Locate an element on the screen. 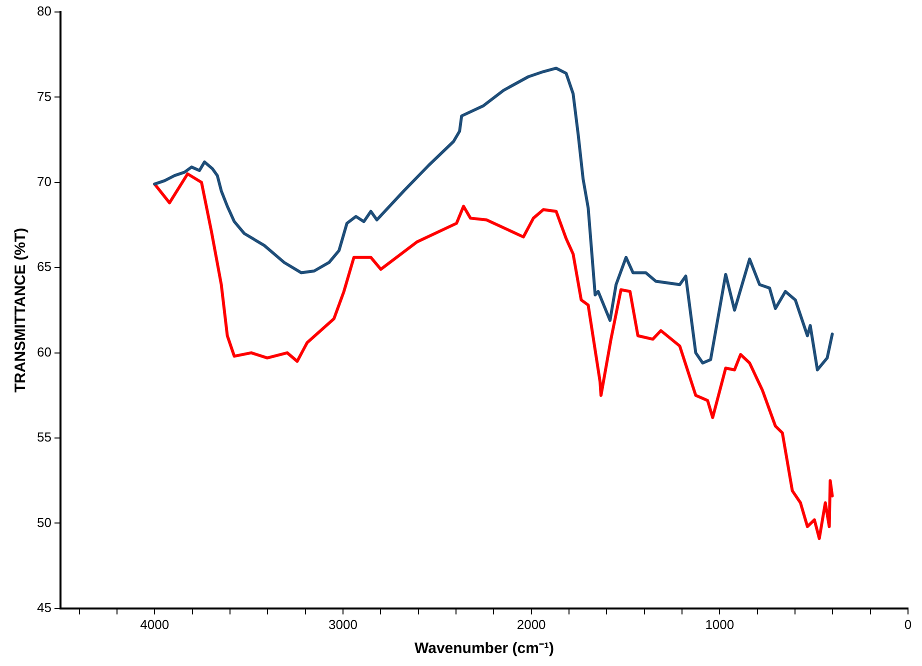  y-axis-title: TRANSMITTANCE (%T) is located at coordinates (21, 310).